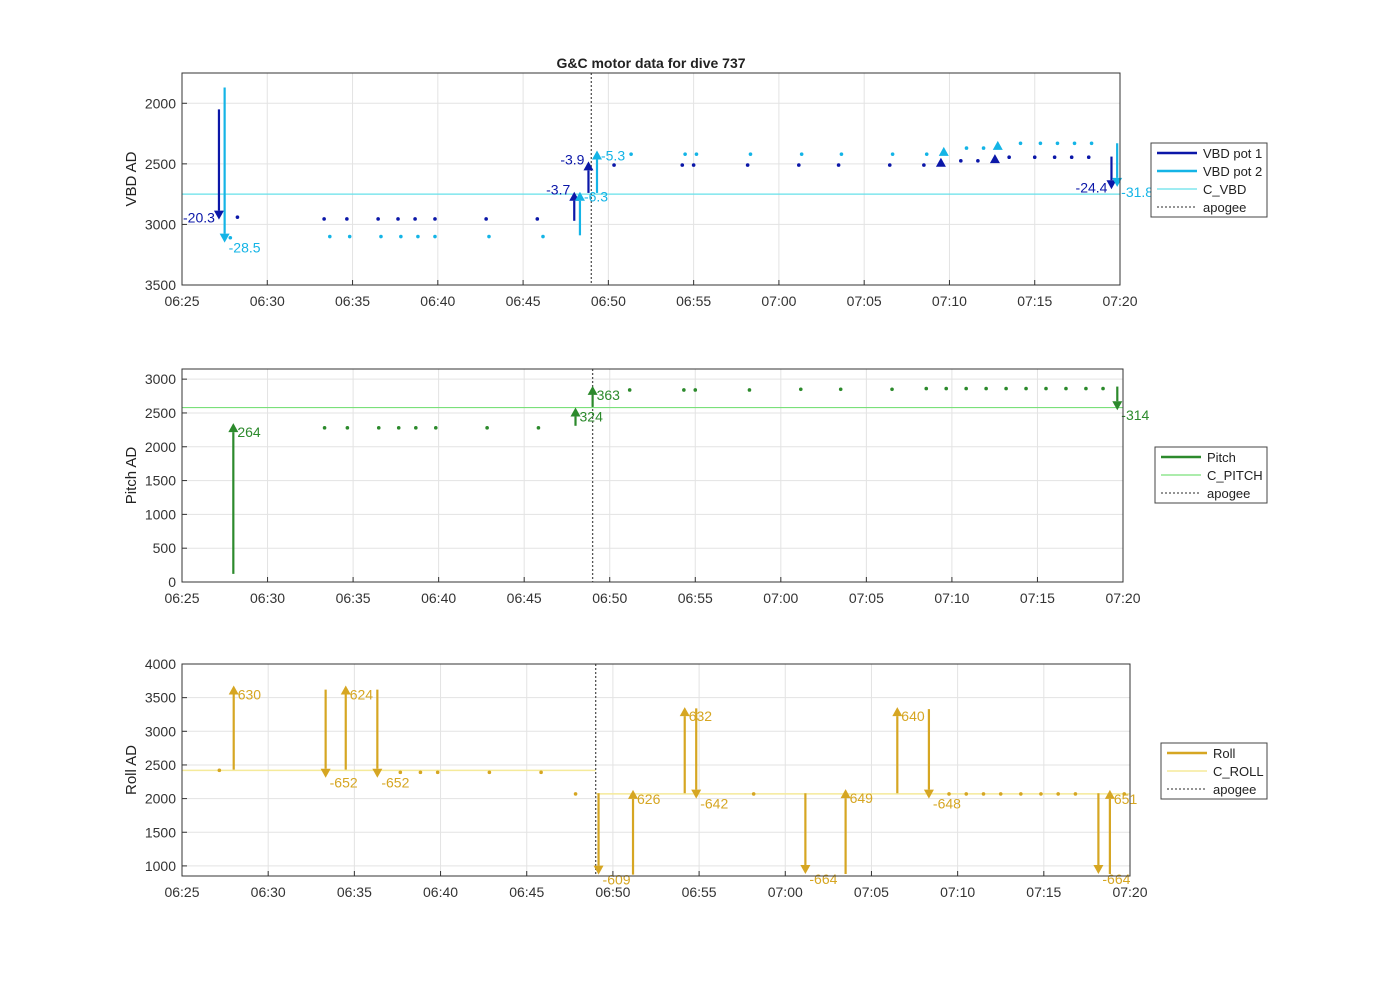 This screenshot has height=986, width=1400. What do you see at coordinates (362, 695) in the screenshot?
I see `data-label: 624` at bounding box center [362, 695].